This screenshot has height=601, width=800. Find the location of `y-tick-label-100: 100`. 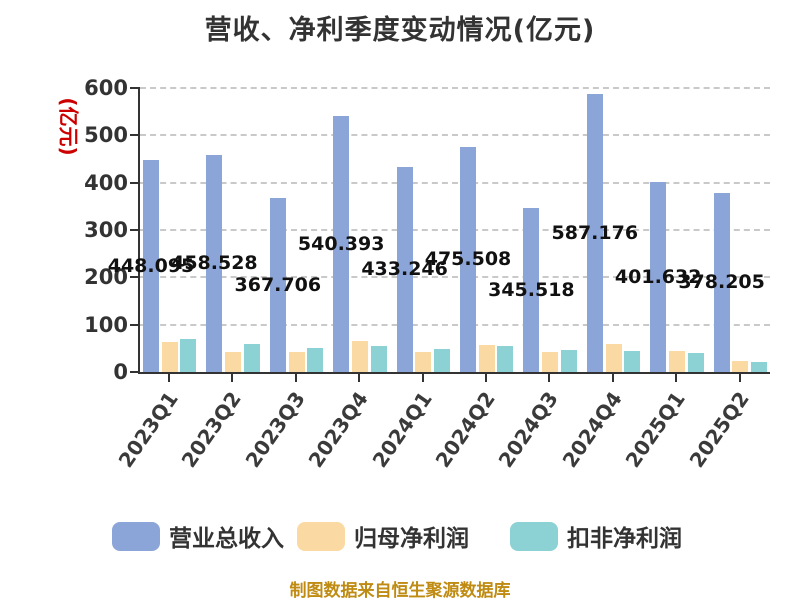

y-tick-label-100: 100 is located at coordinates (106, 324).